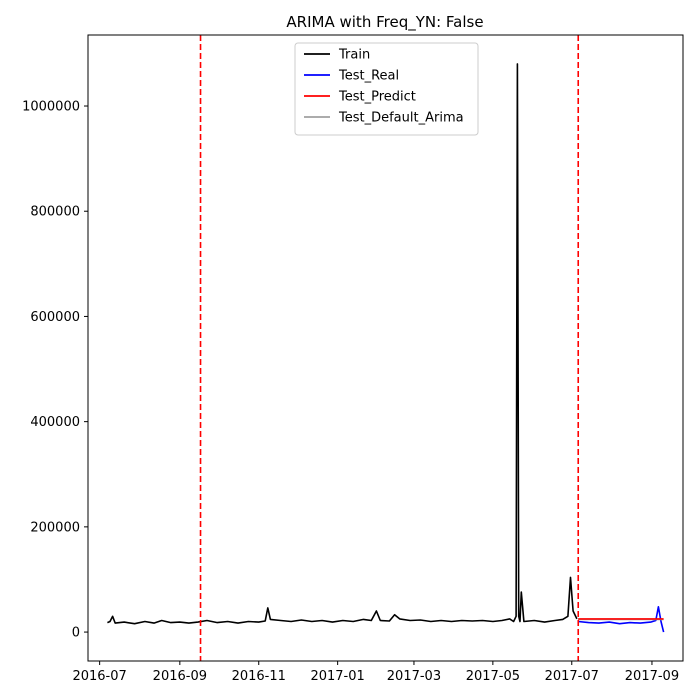 This screenshot has width=700, height=700. I want to click on legend-label-test-predict: Test_Predict, so click(377, 97).